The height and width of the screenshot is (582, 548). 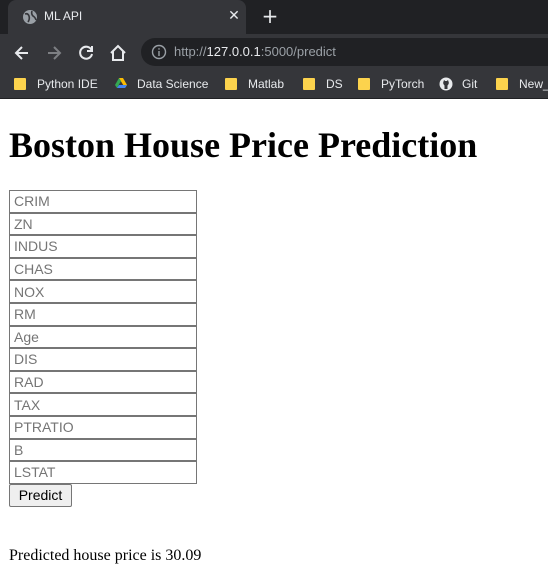 I want to click on bookmark-git: Git, so click(x=458, y=84).